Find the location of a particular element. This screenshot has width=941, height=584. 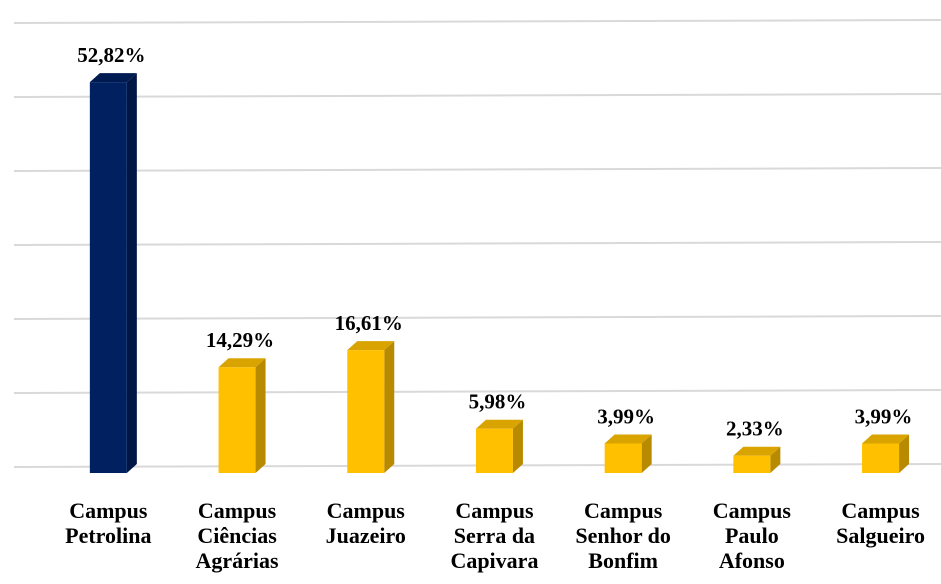

x-tick-label: Campus Paulo Afonso is located at coordinates (751, 535).